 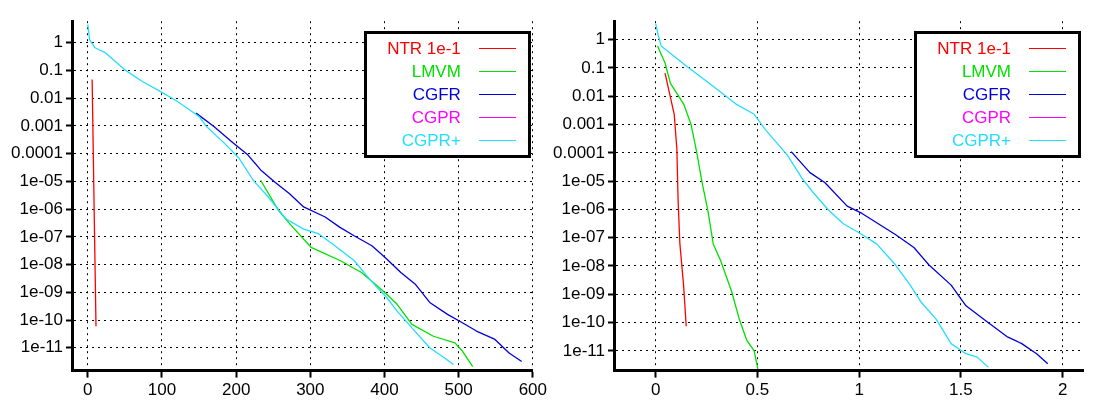 I want to click on x-tick-label: 400, so click(x=384, y=390).